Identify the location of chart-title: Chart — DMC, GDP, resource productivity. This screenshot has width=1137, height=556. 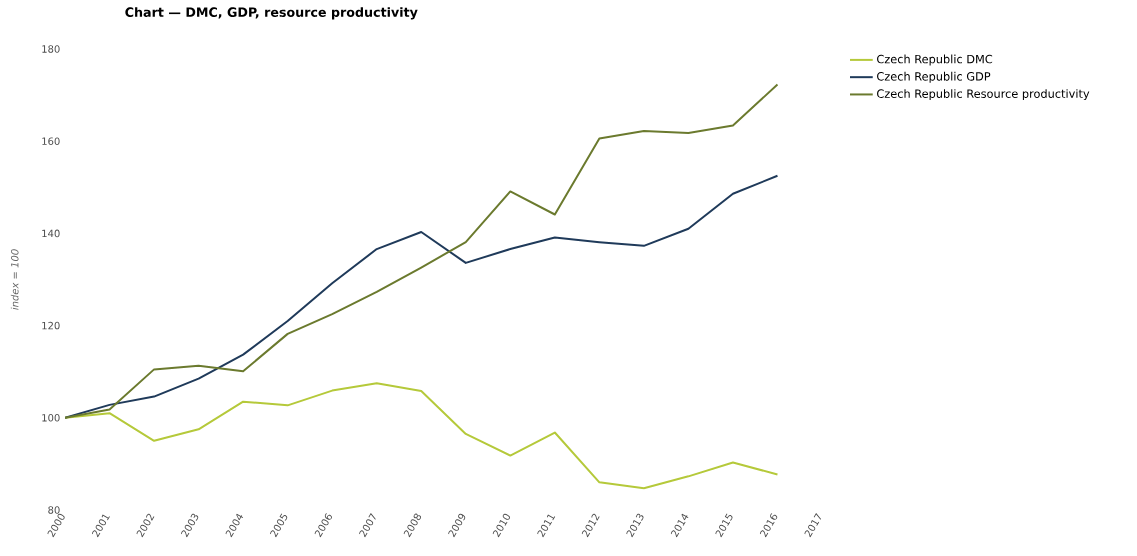
(271, 13).